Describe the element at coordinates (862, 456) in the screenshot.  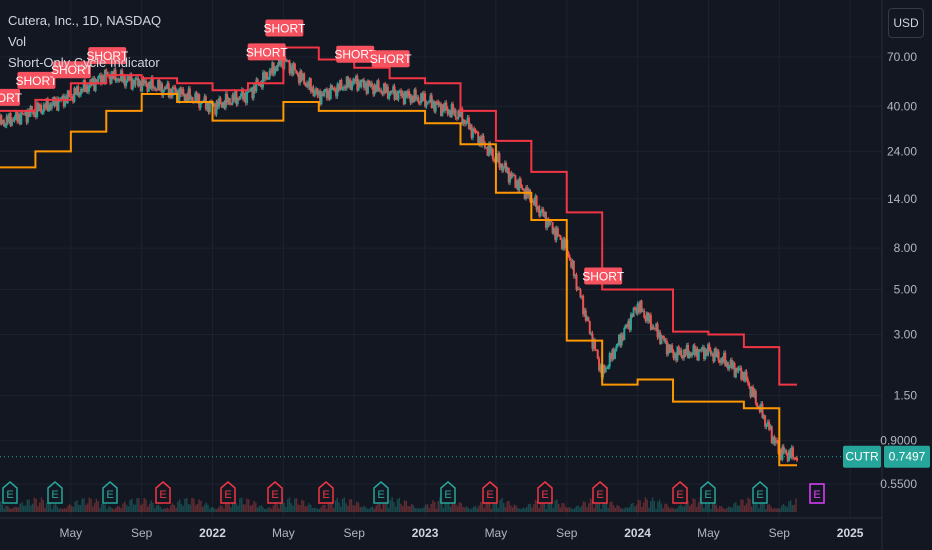
I see `ticker-badge` at that location.